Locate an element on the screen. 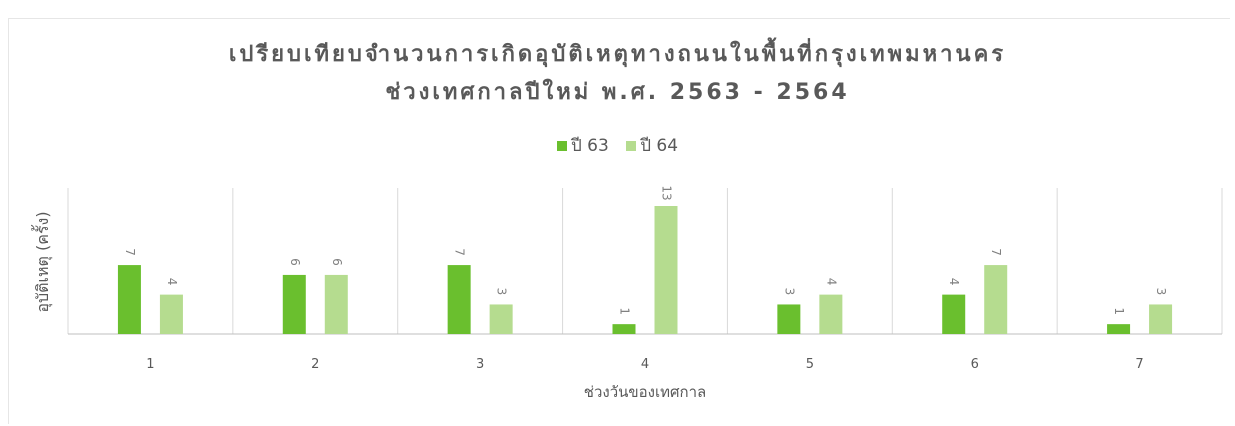 The image size is (1235, 426). x-tick-label: 5 is located at coordinates (810, 364).